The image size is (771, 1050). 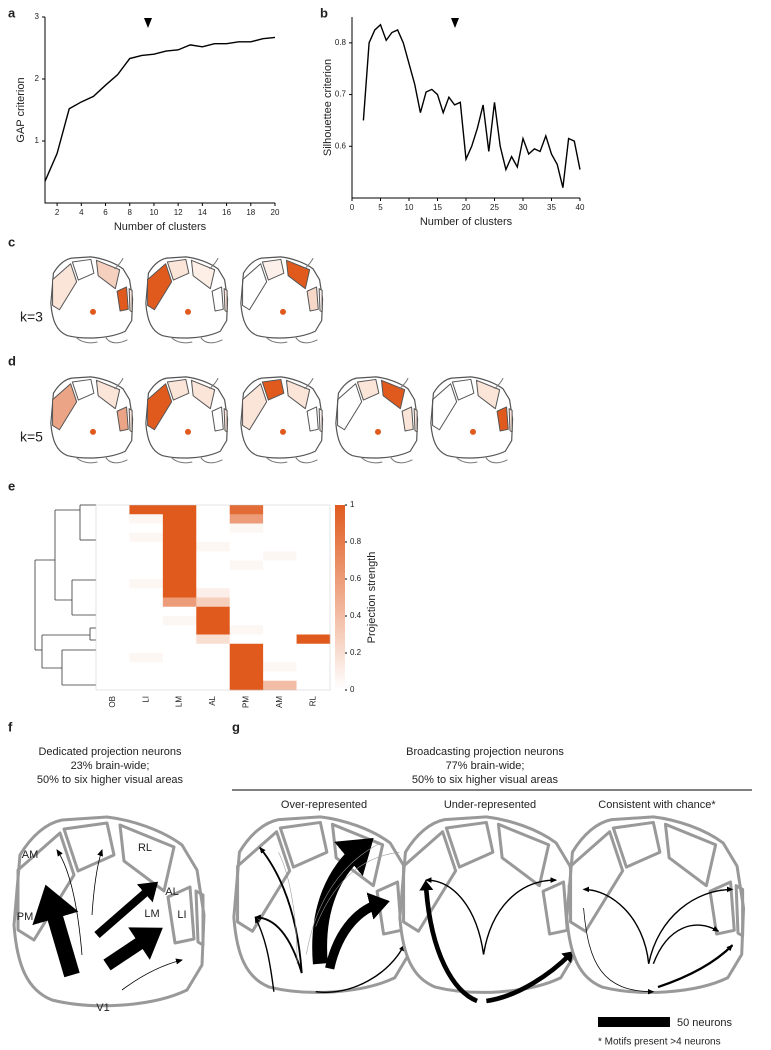 I want to click on selection-marker, so click(x=148, y=23).